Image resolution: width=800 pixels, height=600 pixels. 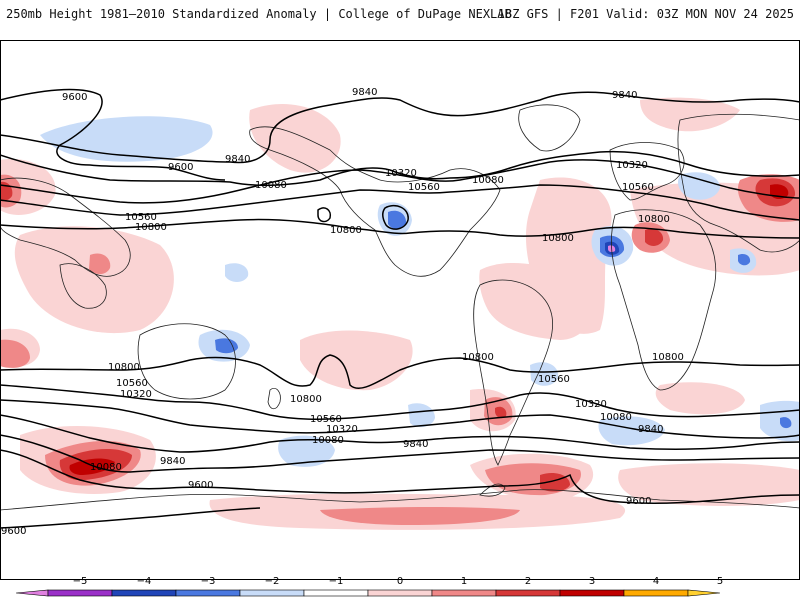 I want to click on coast-north-america, so click(x=375, y=201).